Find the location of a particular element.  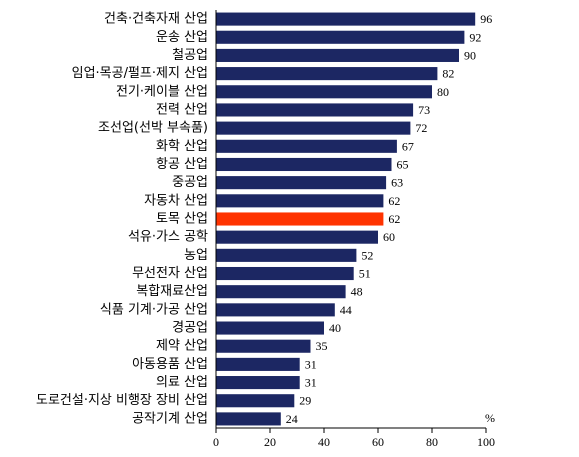

category-label: 토목 산업 is located at coordinates (182, 219).